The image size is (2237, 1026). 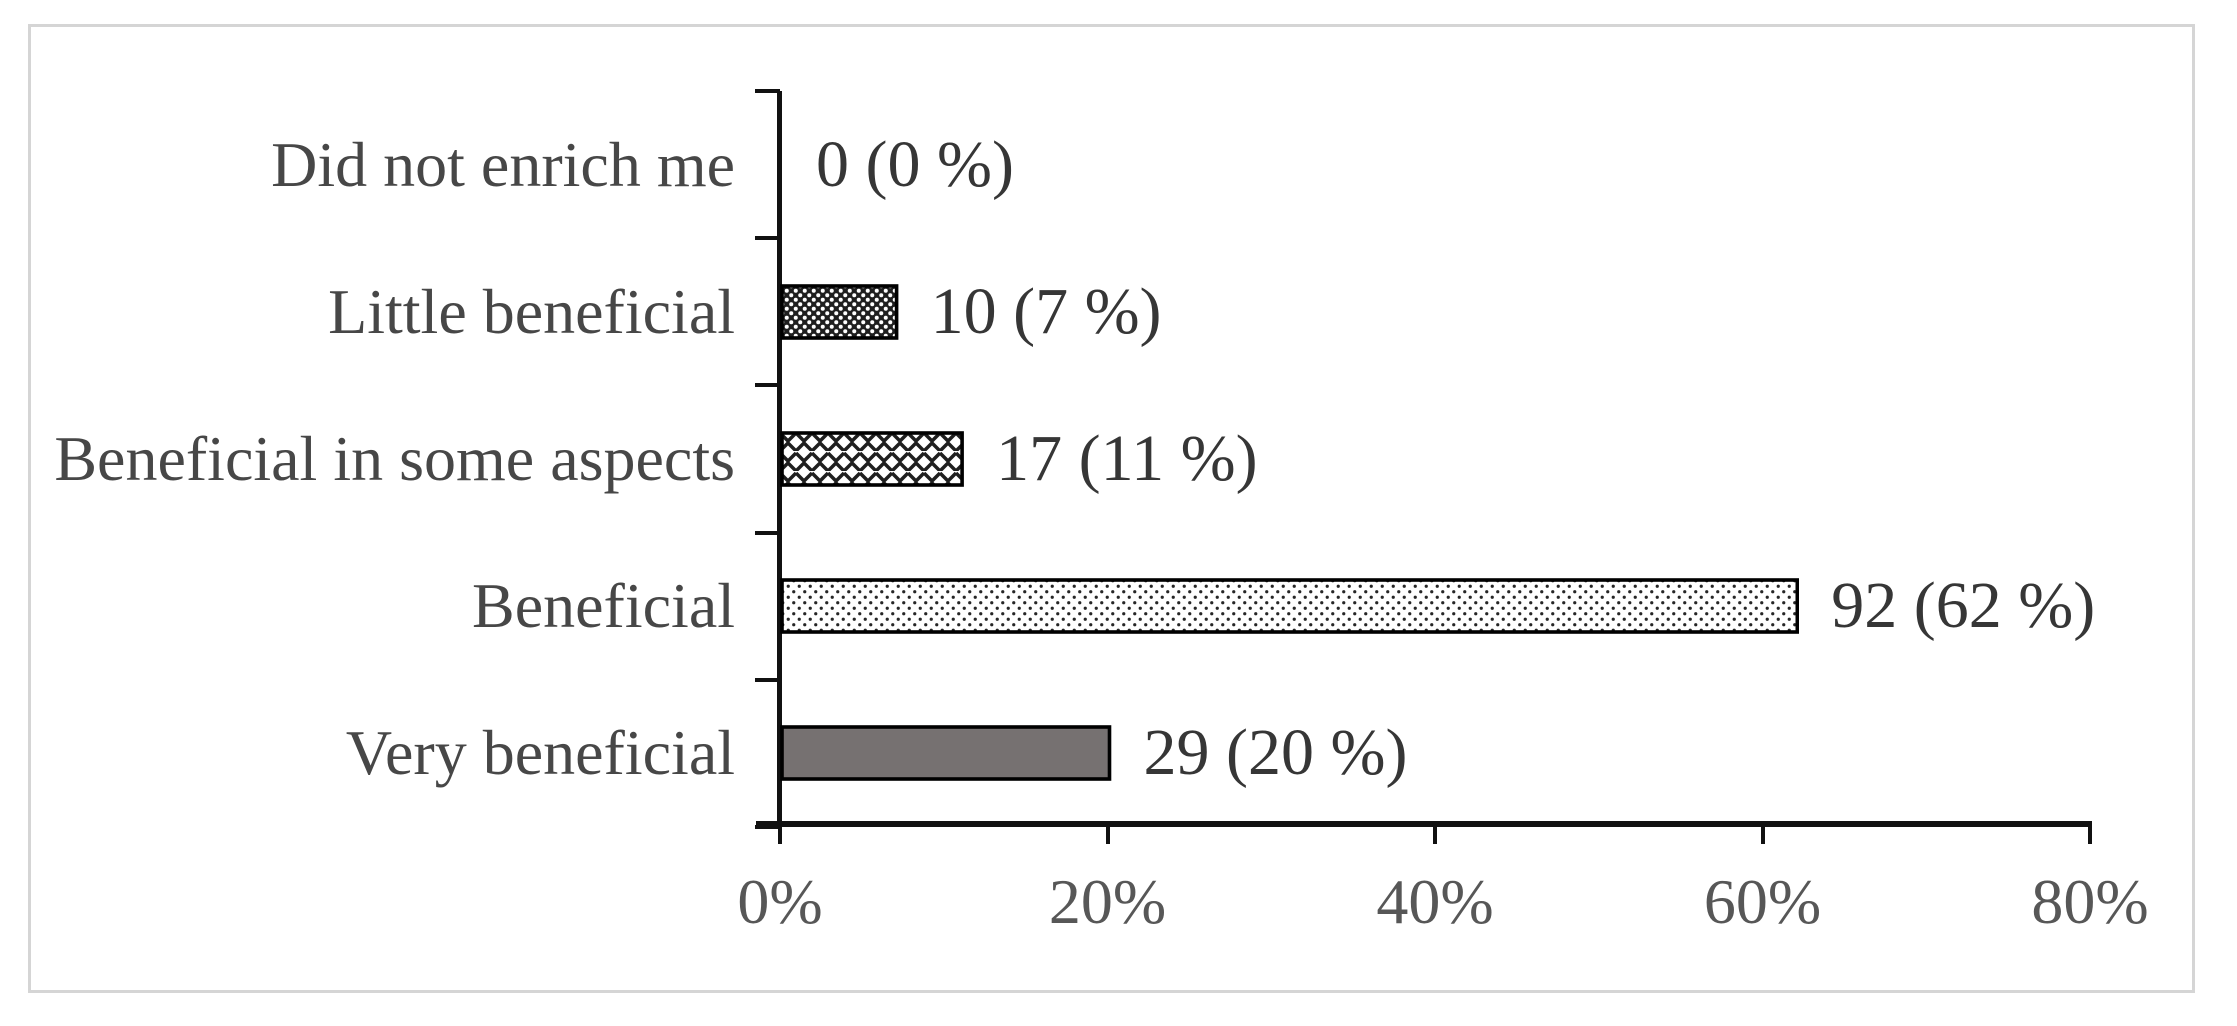 I want to click on value-label: 29 (20 %), so click(x=1275, y=753).